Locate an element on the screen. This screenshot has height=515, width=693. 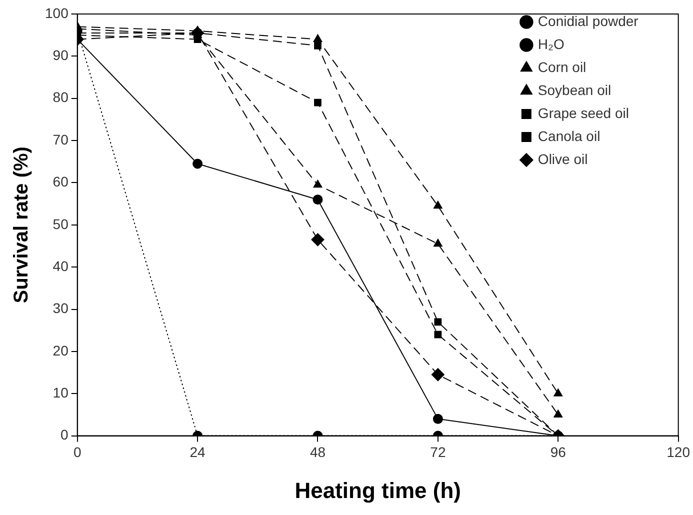
y-tick-label: 20 is located at coordinates (60, 350).